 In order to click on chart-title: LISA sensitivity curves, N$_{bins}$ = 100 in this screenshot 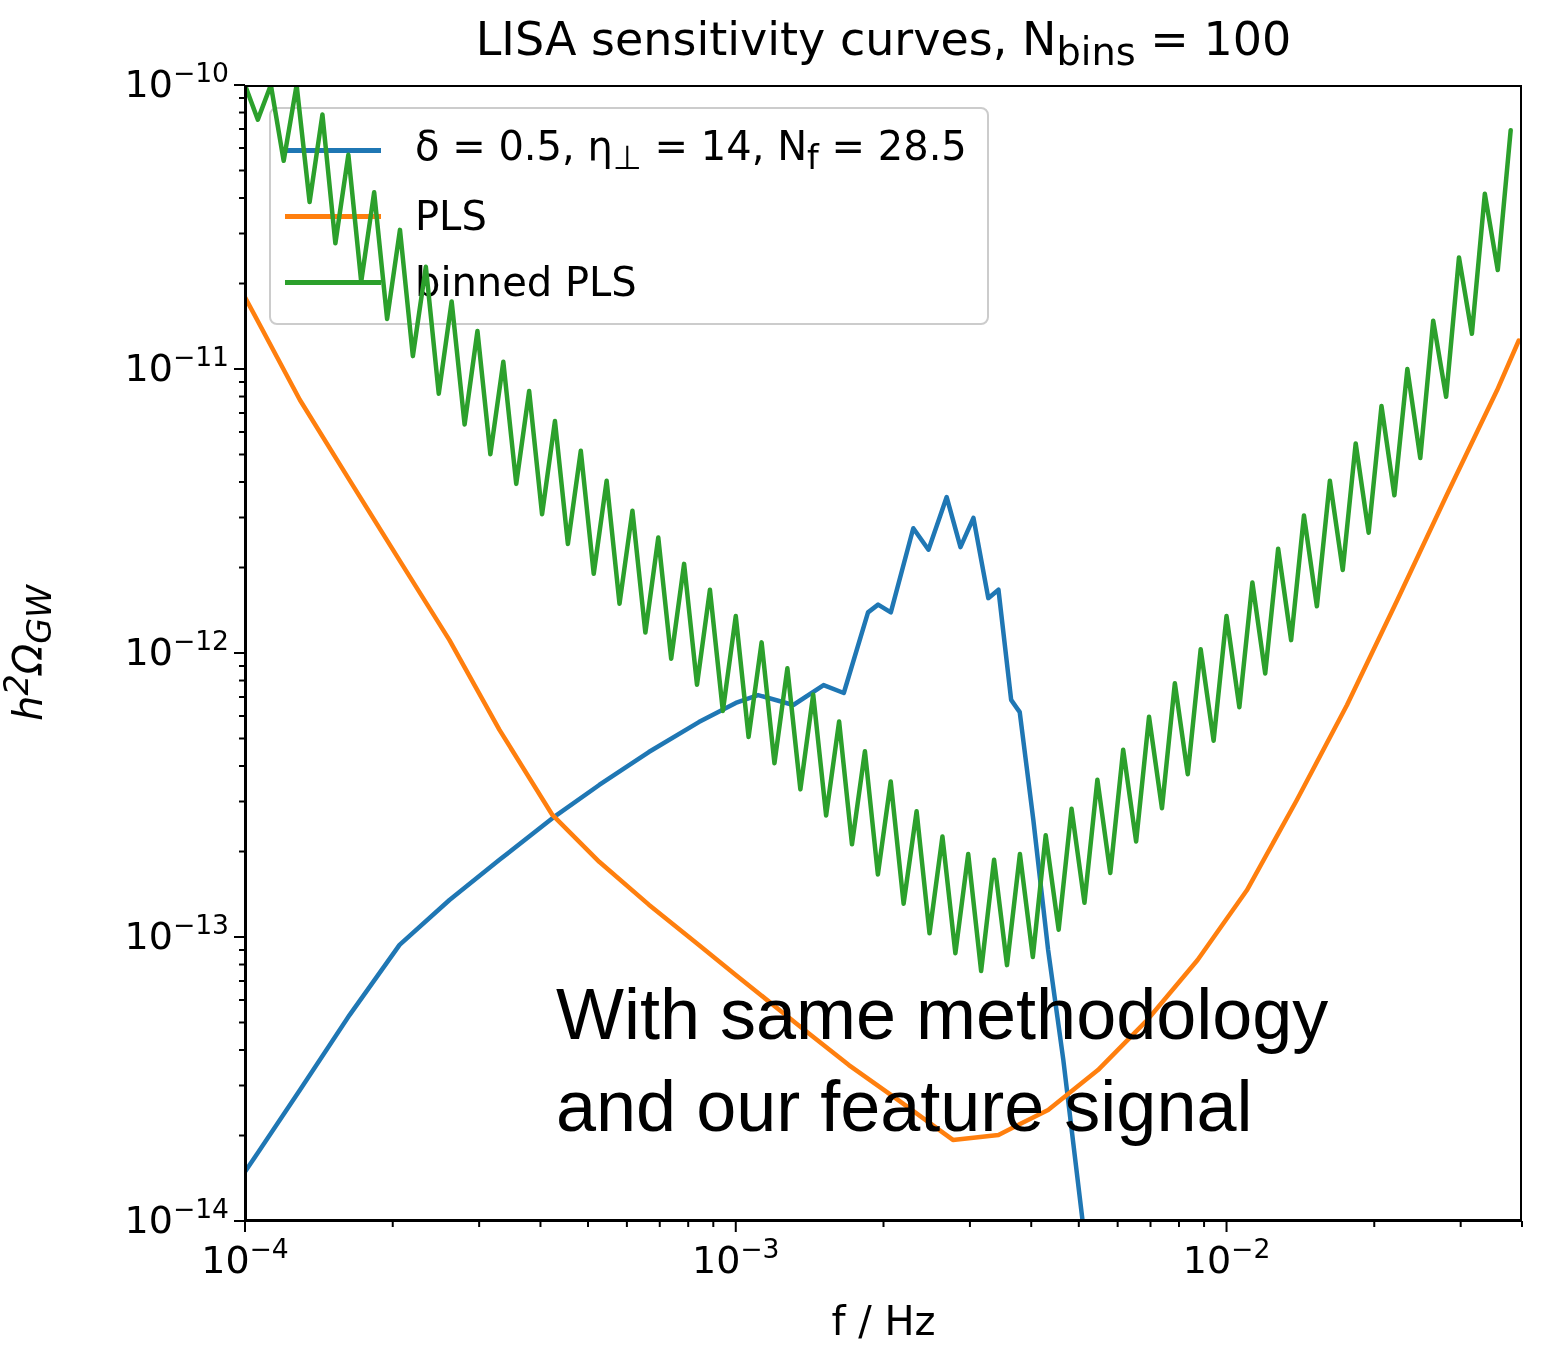, I will do `click(883, 43)`.